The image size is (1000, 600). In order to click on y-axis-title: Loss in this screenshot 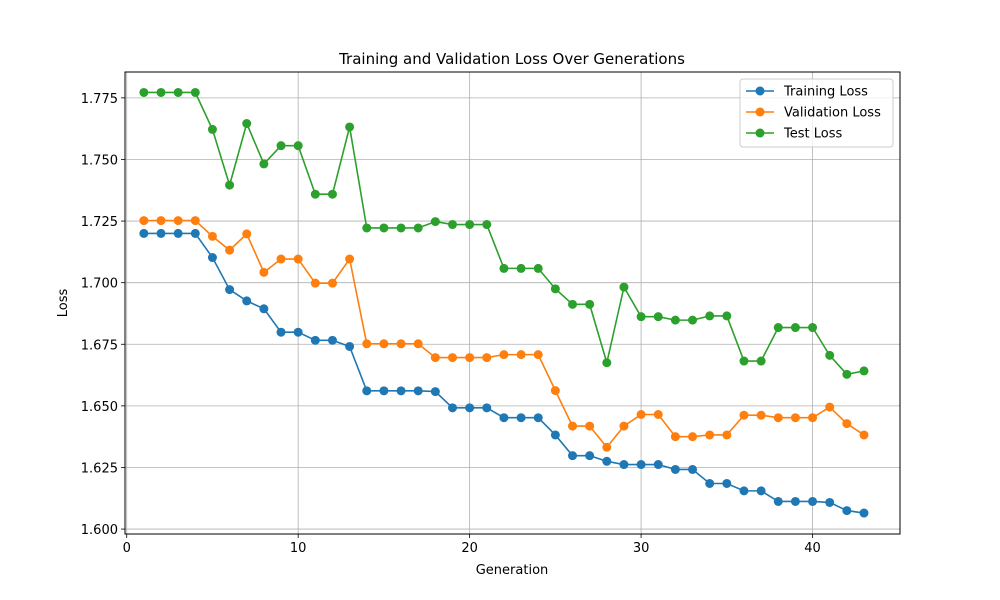, I will do `click(63, 303)`.